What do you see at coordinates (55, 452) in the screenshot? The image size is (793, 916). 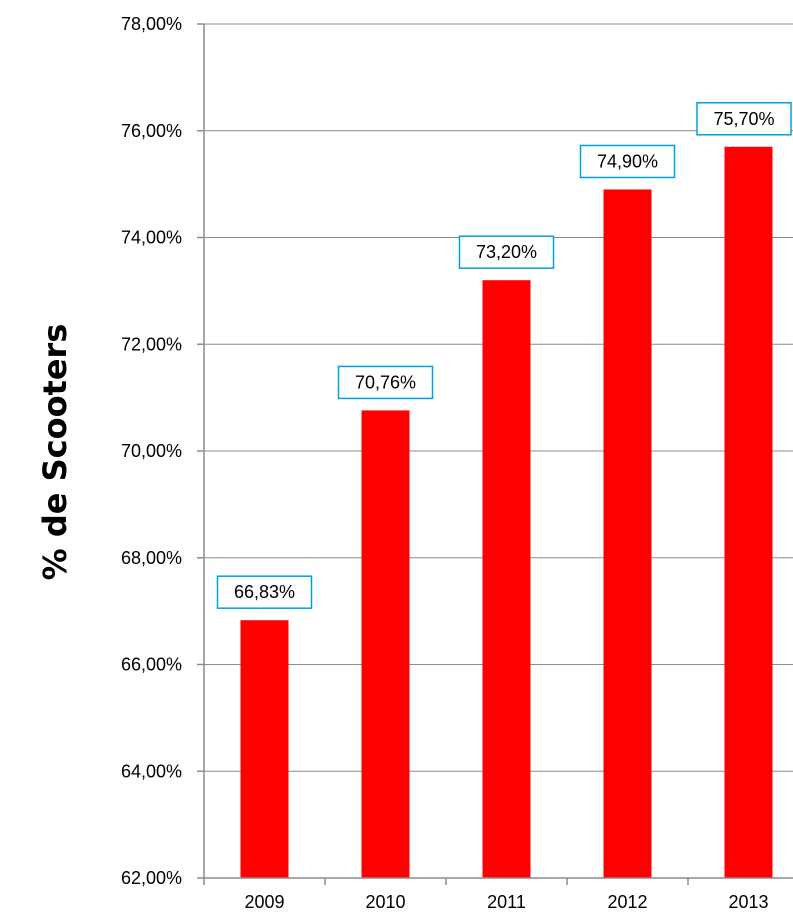 I see `y-axis-label: % de Scooters` at bounding box center [55, 452].